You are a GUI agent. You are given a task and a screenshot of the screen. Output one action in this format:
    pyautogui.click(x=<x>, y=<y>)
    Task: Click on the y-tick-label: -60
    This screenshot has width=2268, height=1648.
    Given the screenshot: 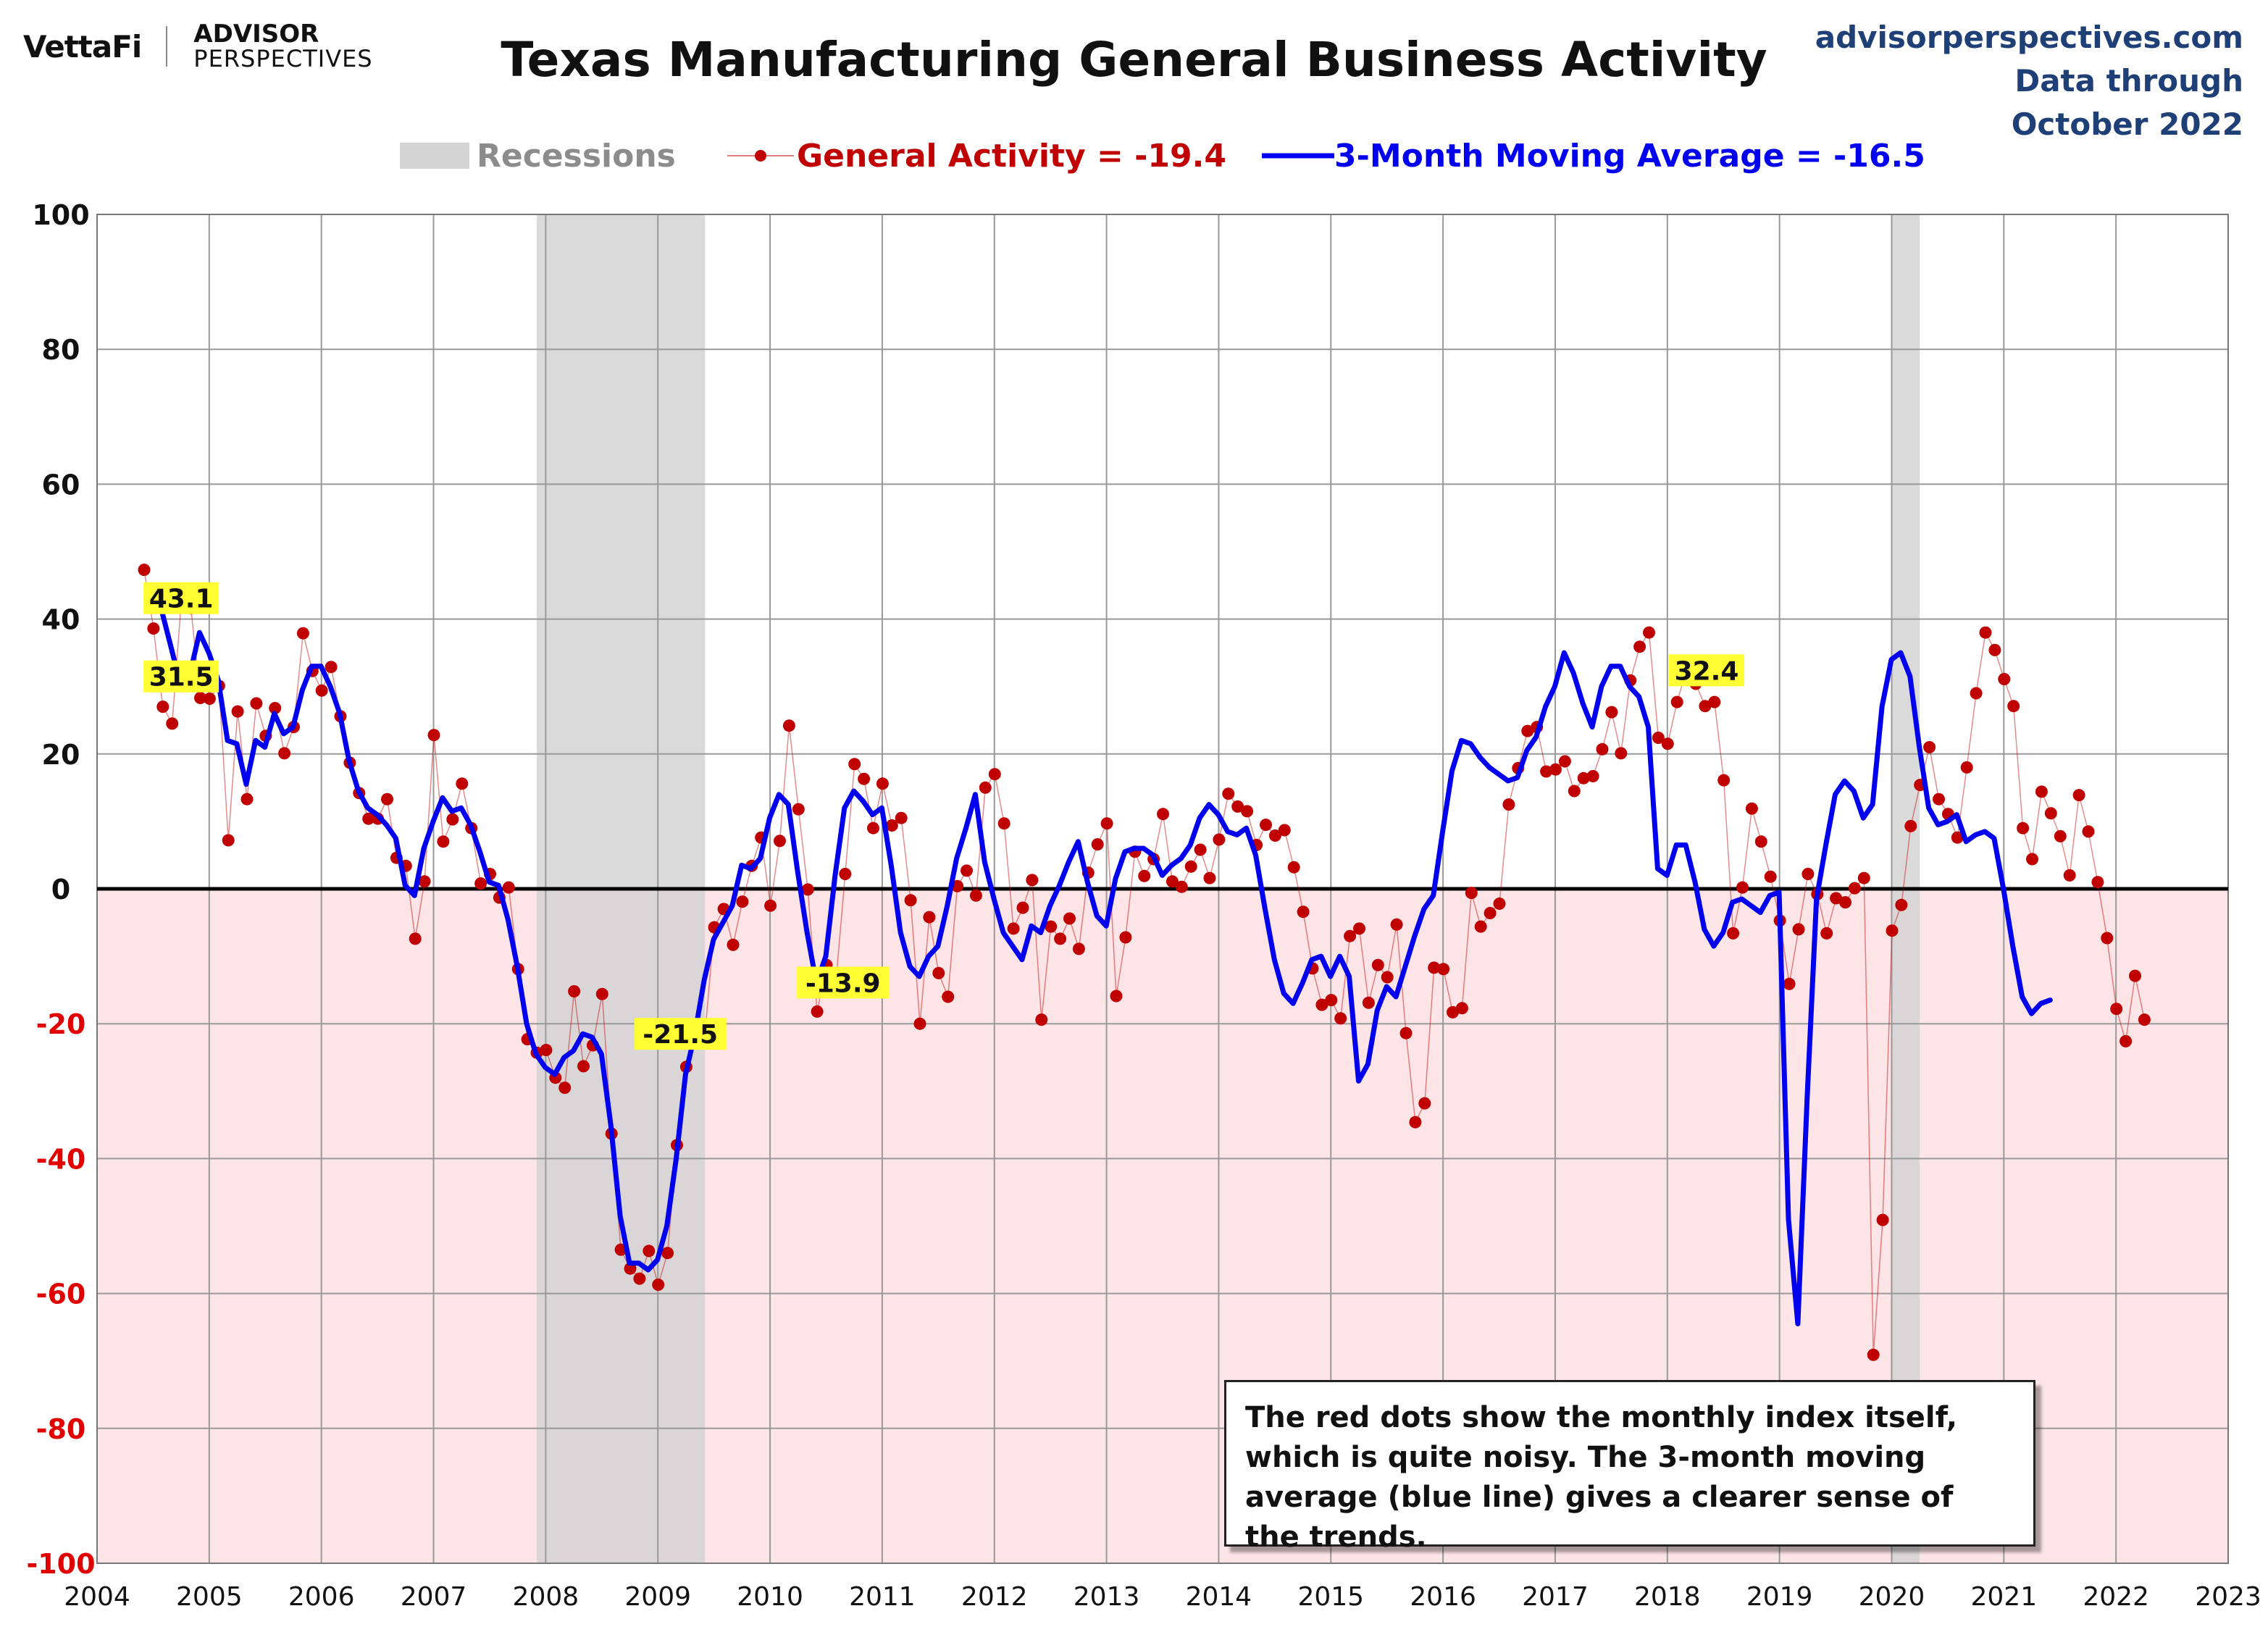 What is the action you would take?
    pyautogui.click(x=61, y=1294)
    